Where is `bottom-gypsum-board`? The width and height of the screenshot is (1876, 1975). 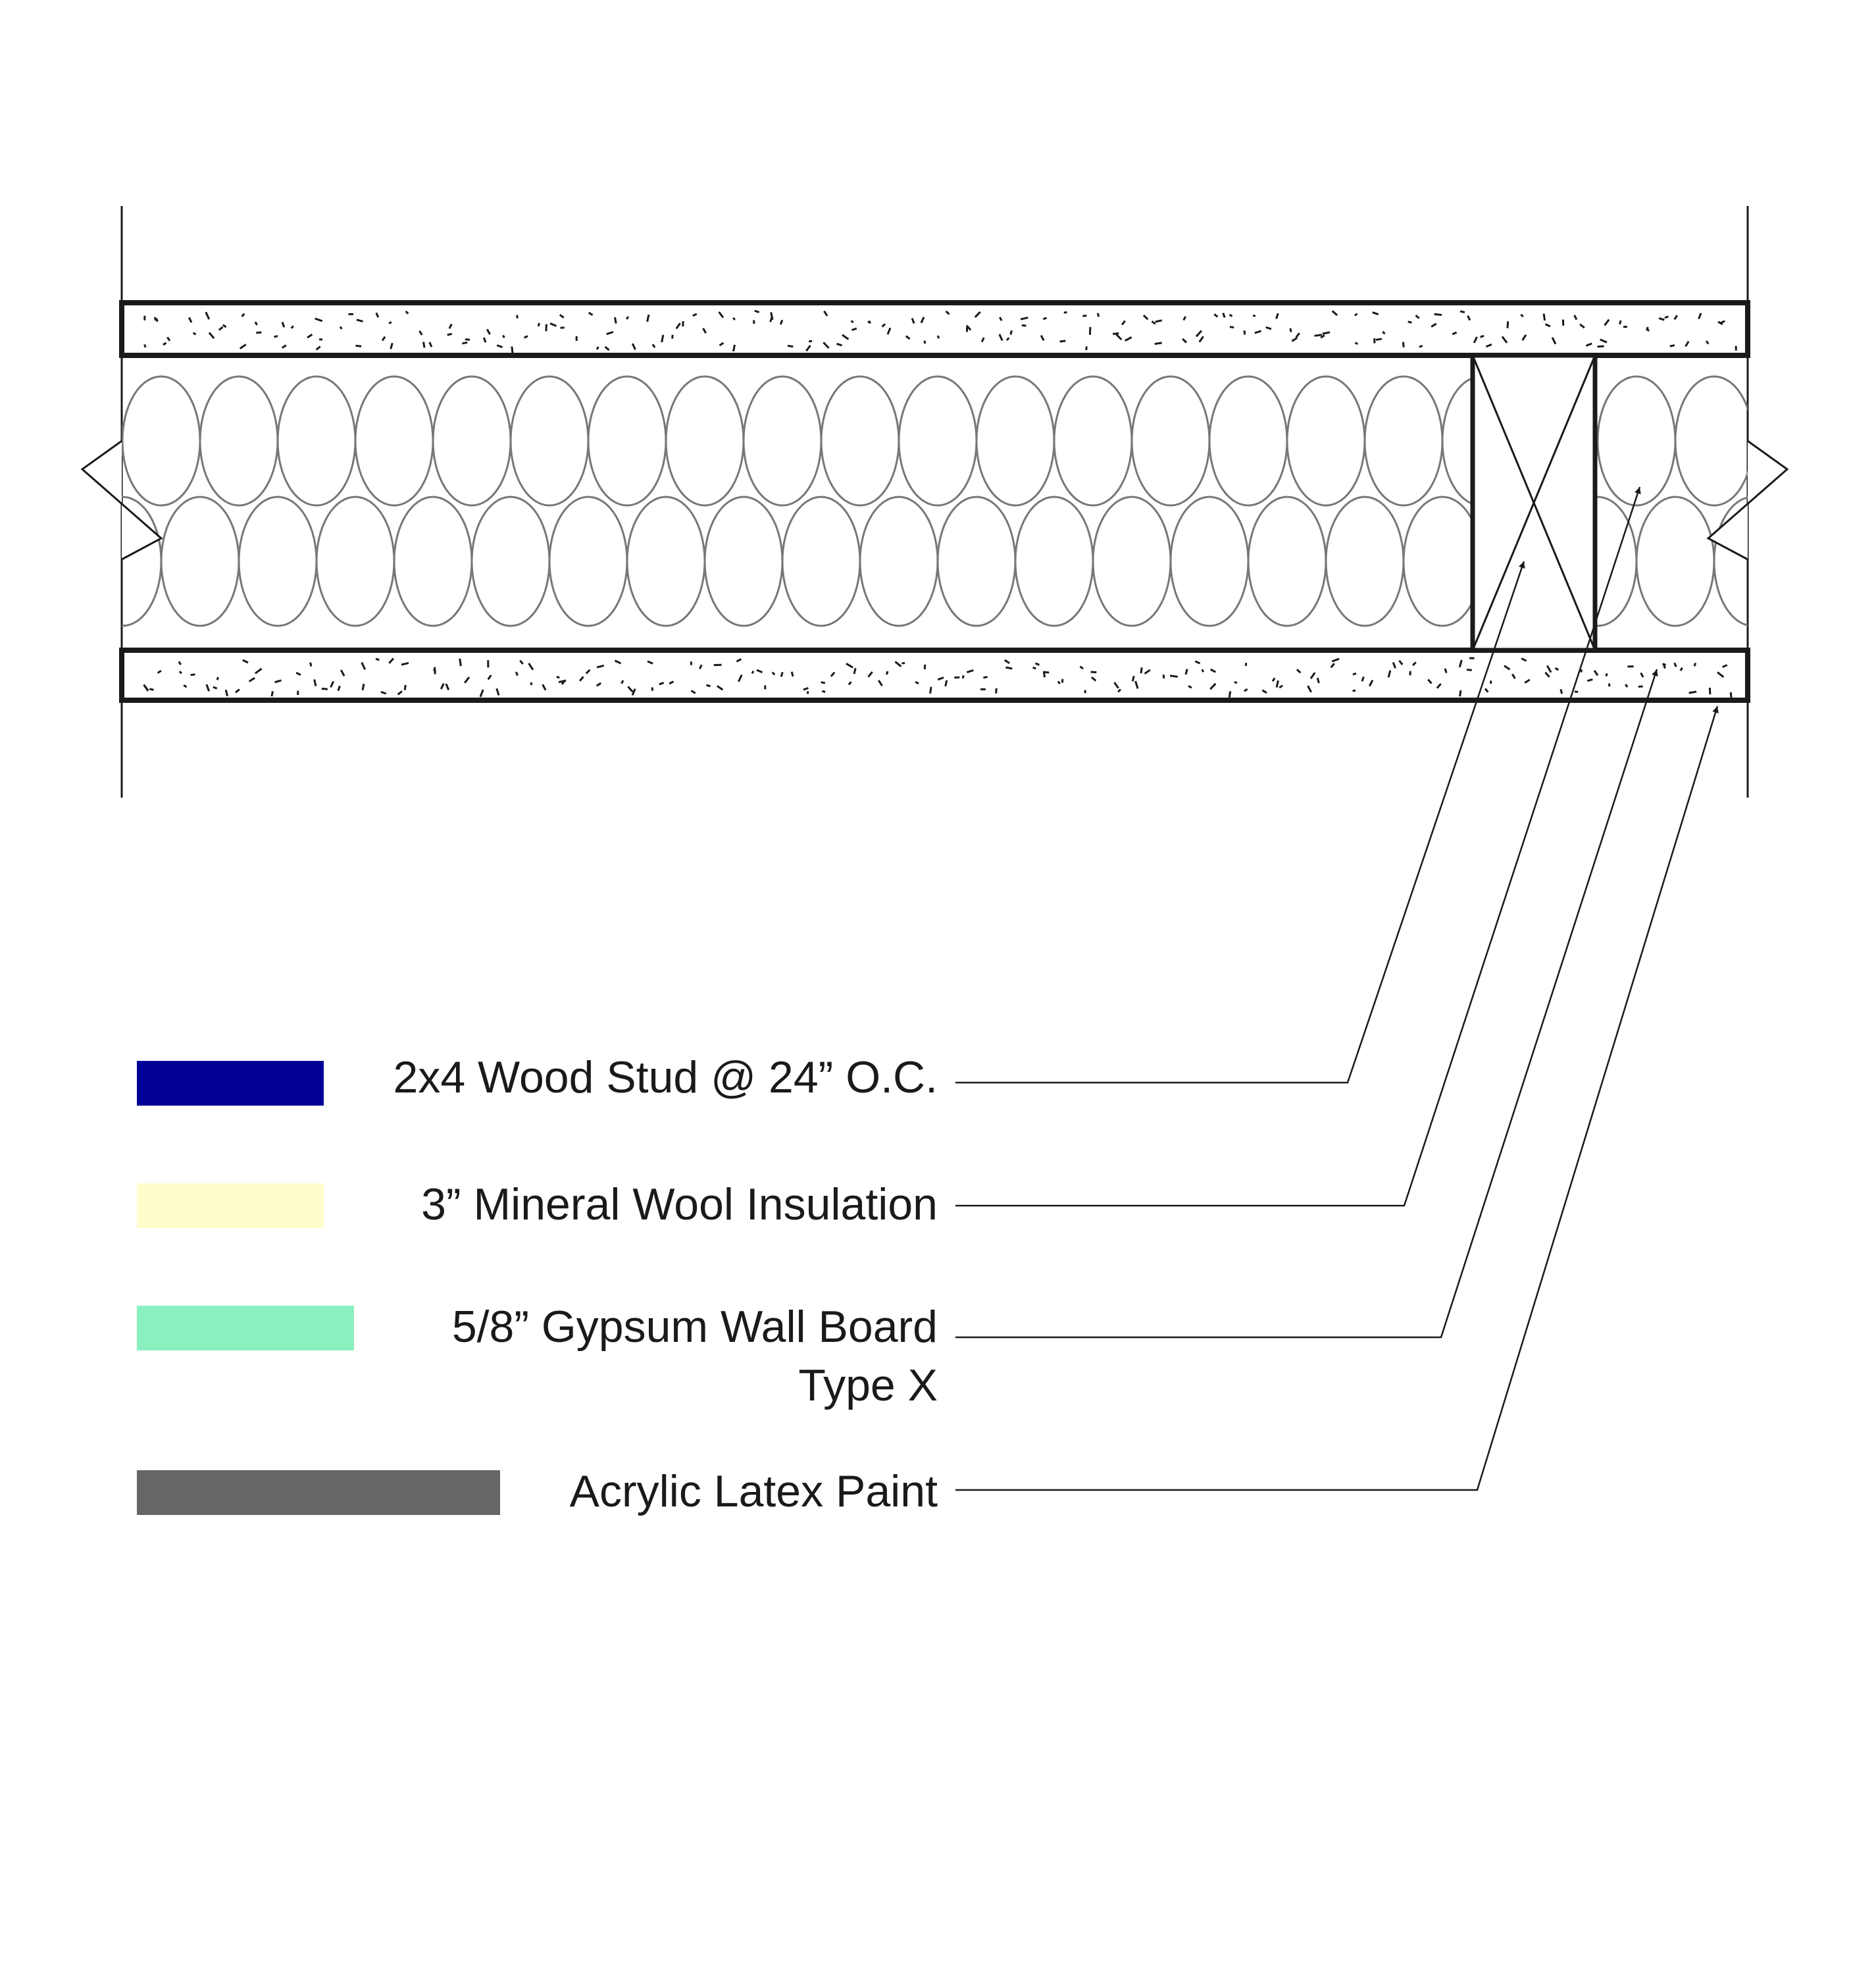 bottom-gypsum-board is located at coordinates (934, 676).